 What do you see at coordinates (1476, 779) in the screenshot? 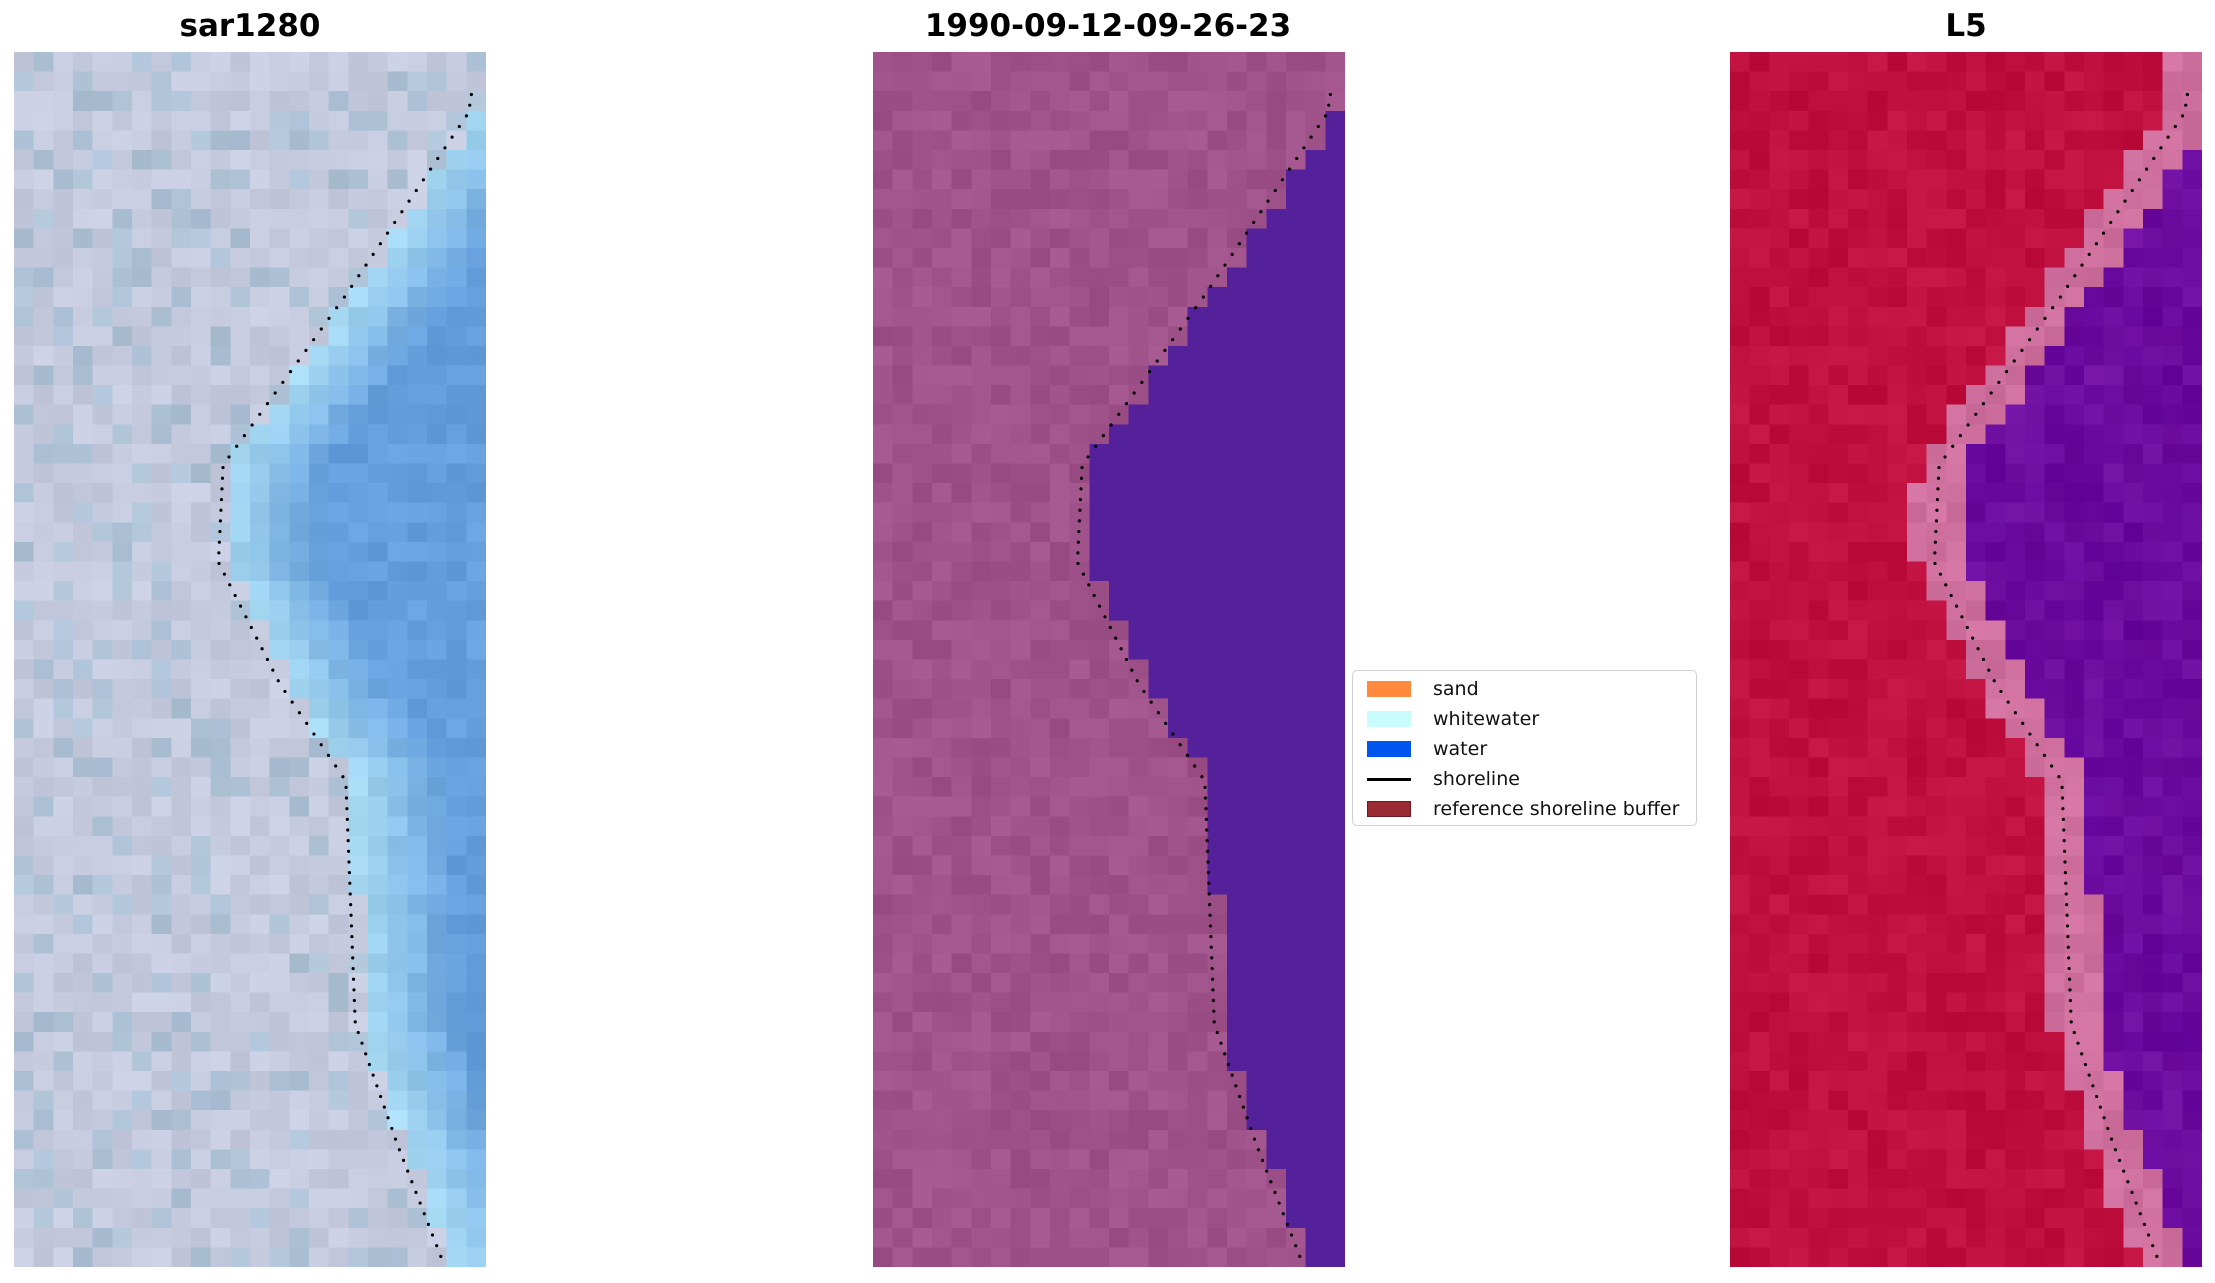
I see `legend-label: shoreline` at bounding box center [1476, 779].